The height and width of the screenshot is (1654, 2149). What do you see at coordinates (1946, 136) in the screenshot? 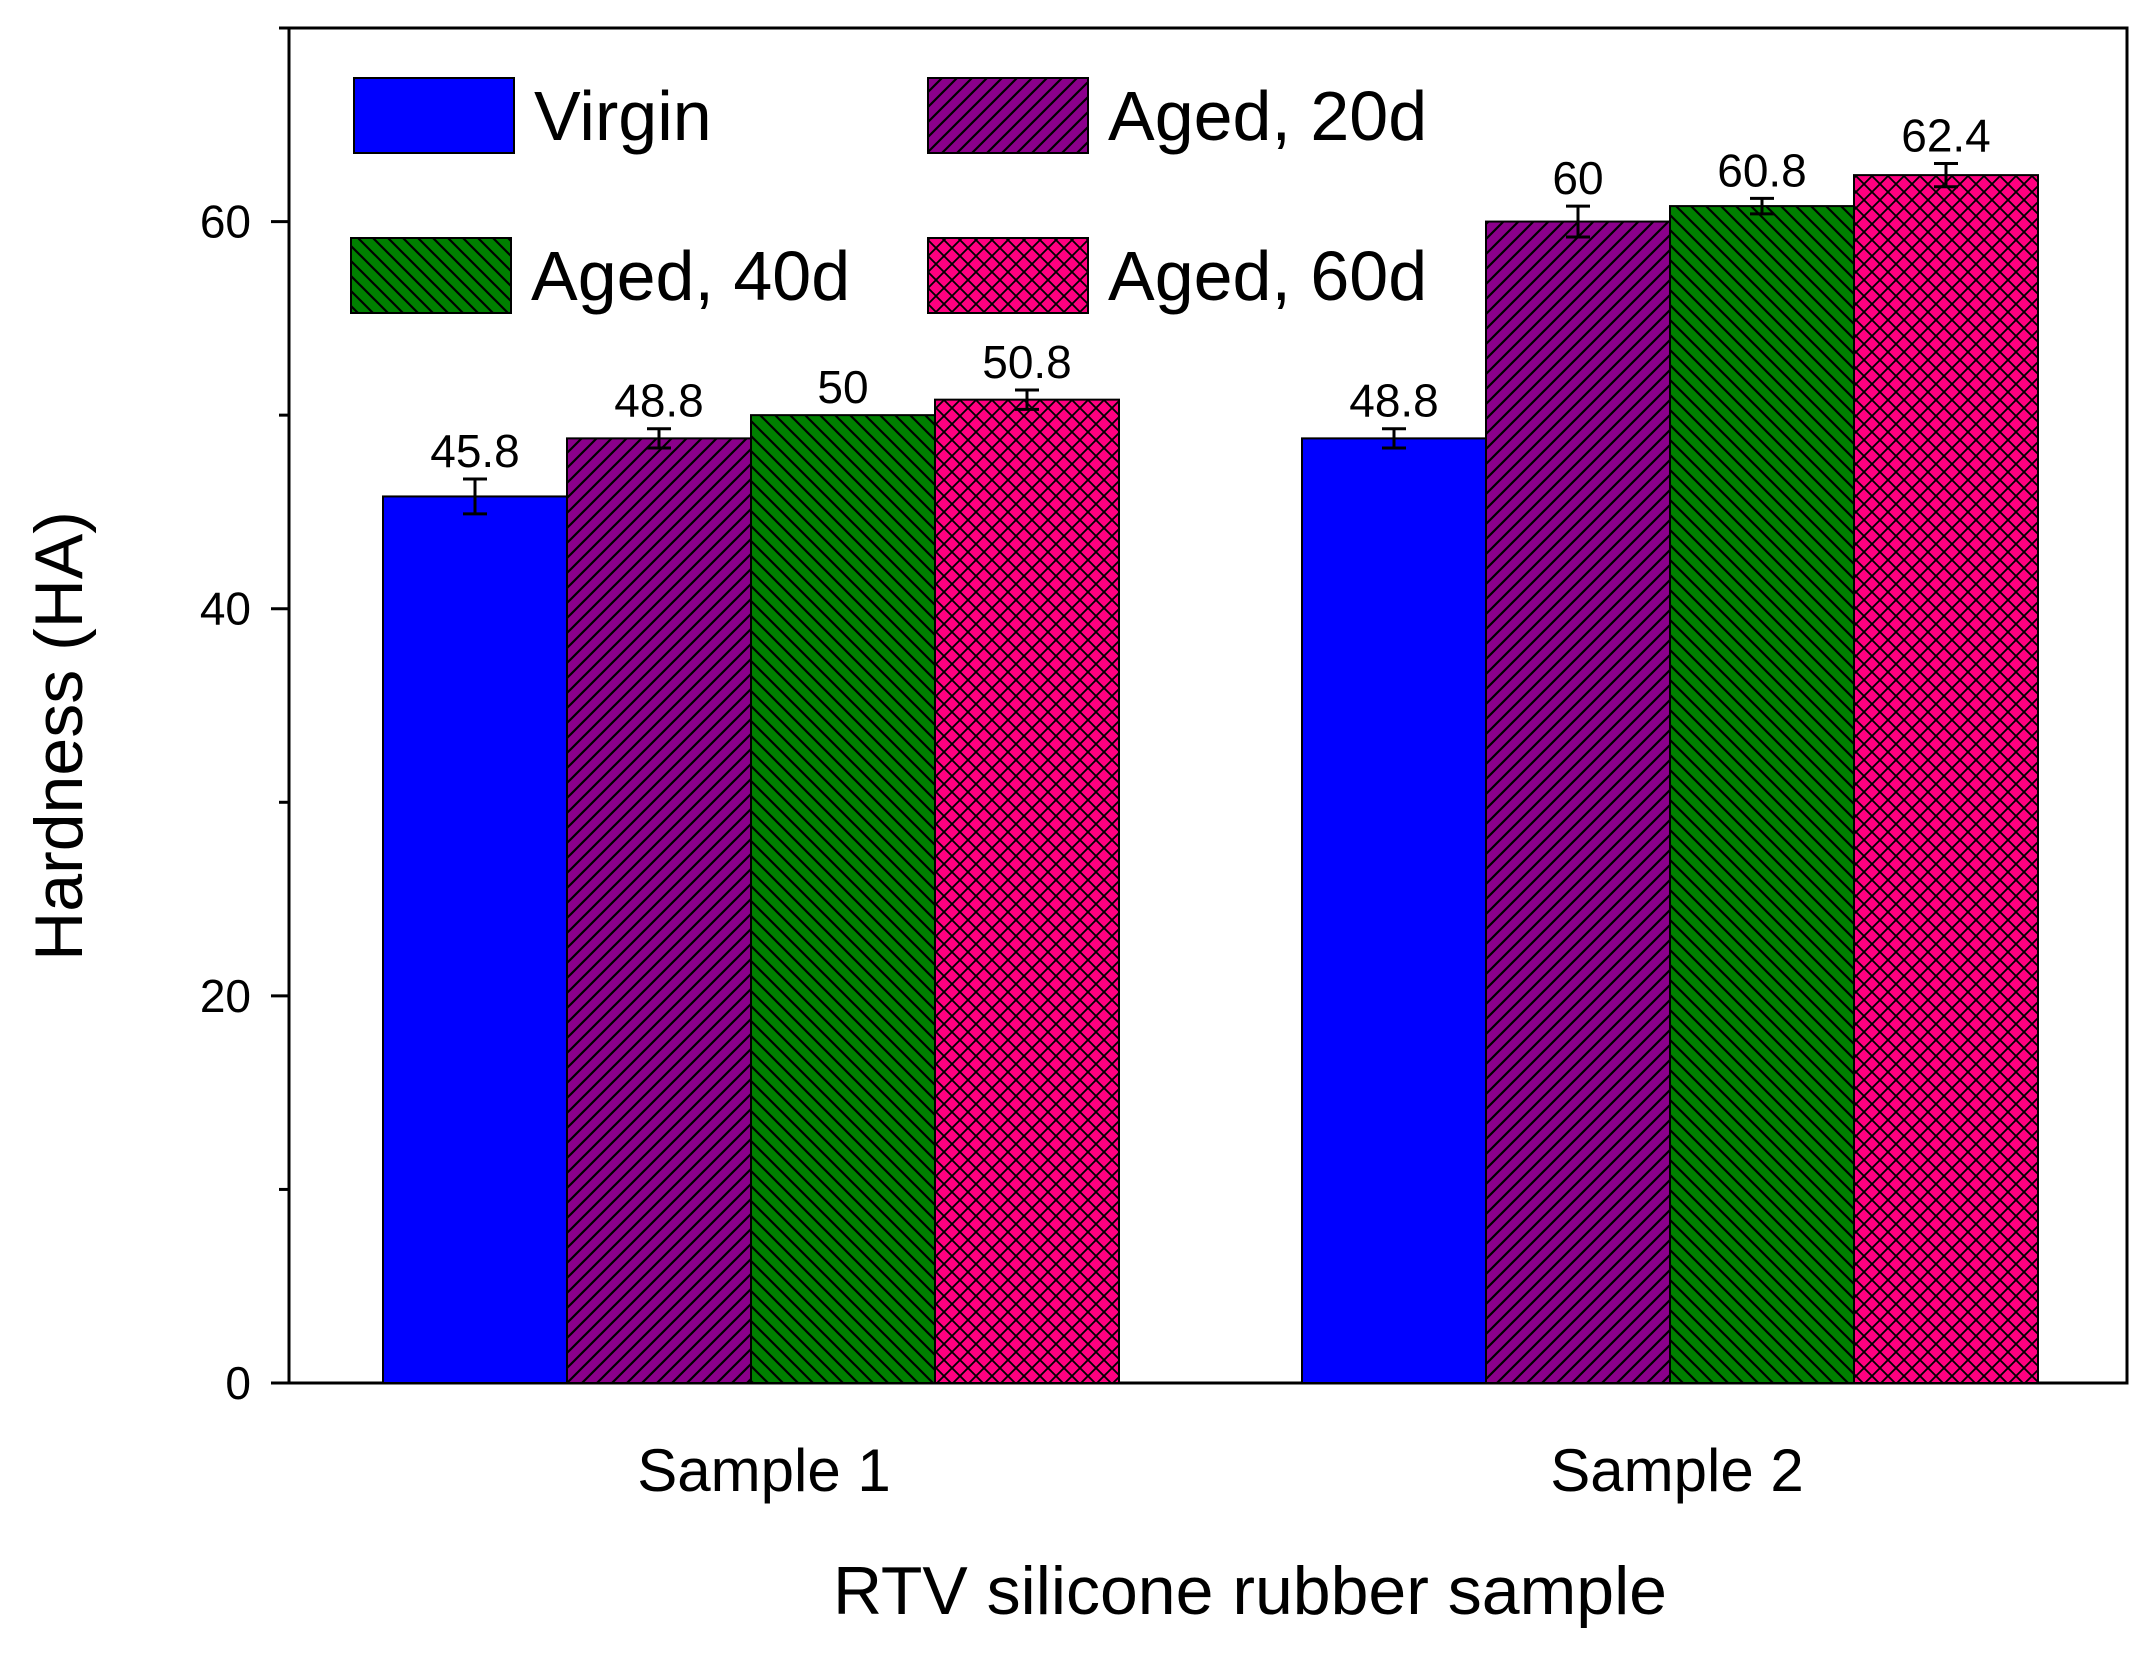
I see `data-label-aged-60d-sample-2: 62.4` at bounding box center [1946, 136].